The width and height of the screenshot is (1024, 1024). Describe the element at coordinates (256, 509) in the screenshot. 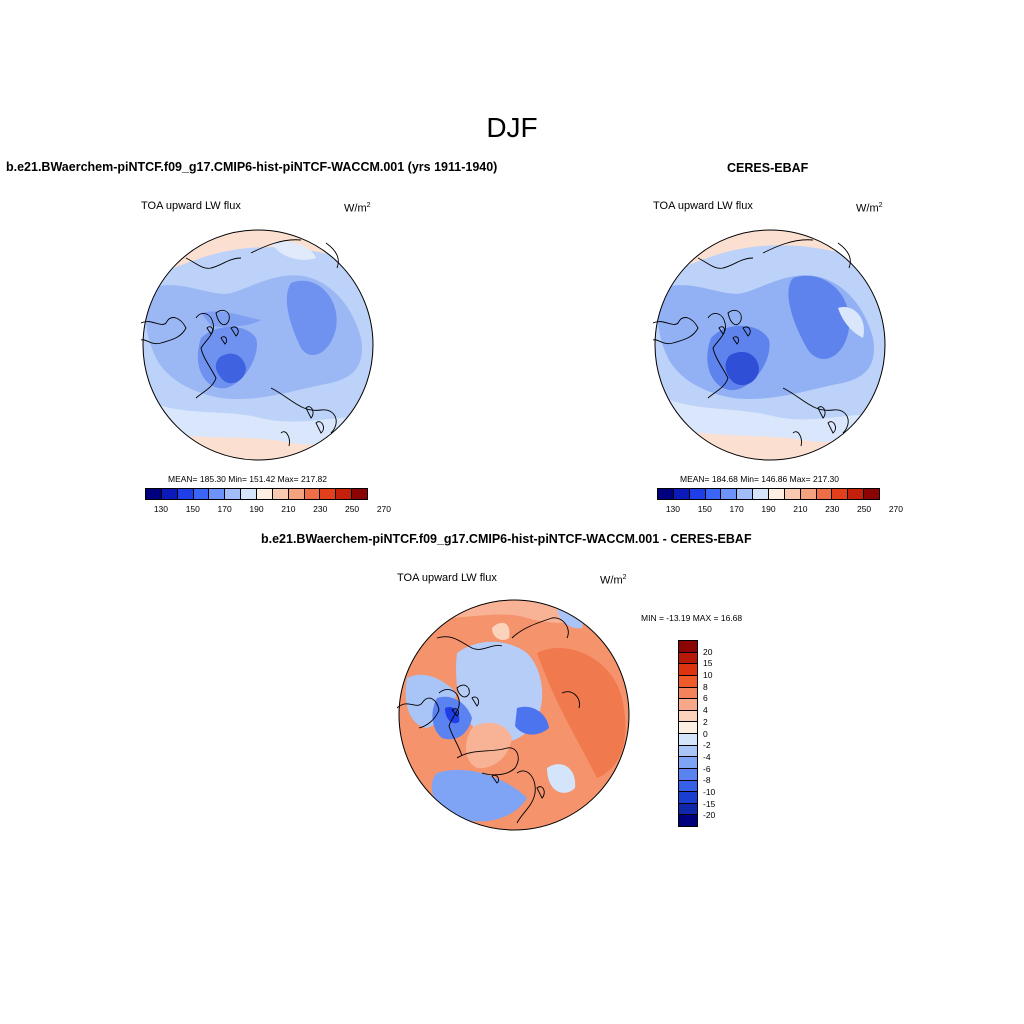

I see `model-colorbar-tick-label: 190` at that location.